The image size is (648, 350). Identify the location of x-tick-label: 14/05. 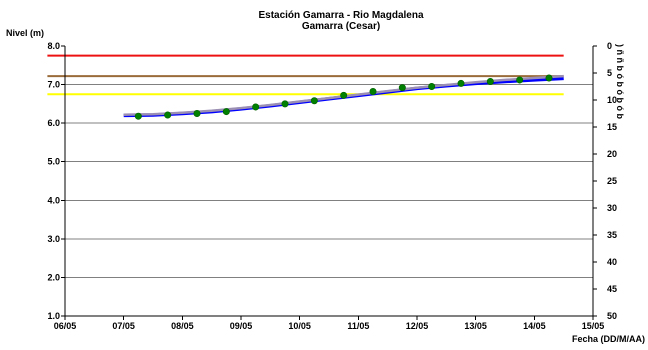
(534, 326).